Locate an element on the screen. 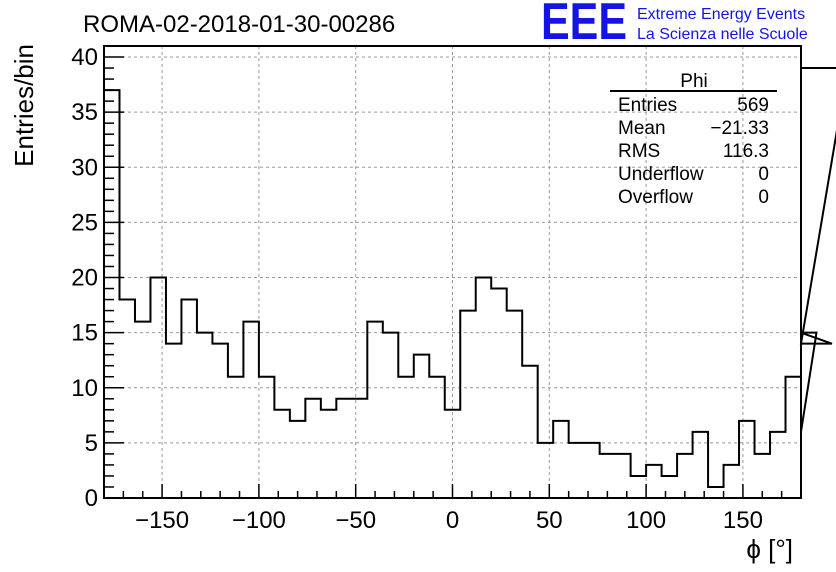  stats-value: 116.3 is located at coordinates (746, 151).